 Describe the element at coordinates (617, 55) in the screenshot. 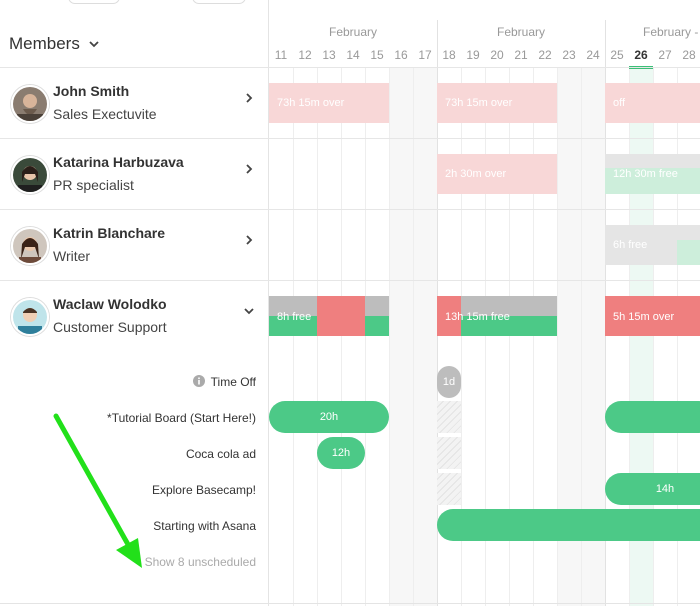

I see `day-number: 25` at that location.